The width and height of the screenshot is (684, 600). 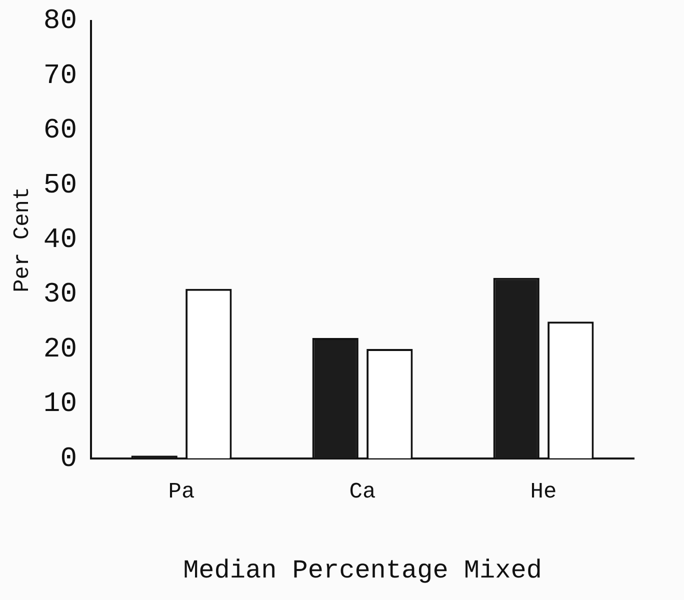 I want to click on x-tick-label: Ca, so click(x=362, y=491).